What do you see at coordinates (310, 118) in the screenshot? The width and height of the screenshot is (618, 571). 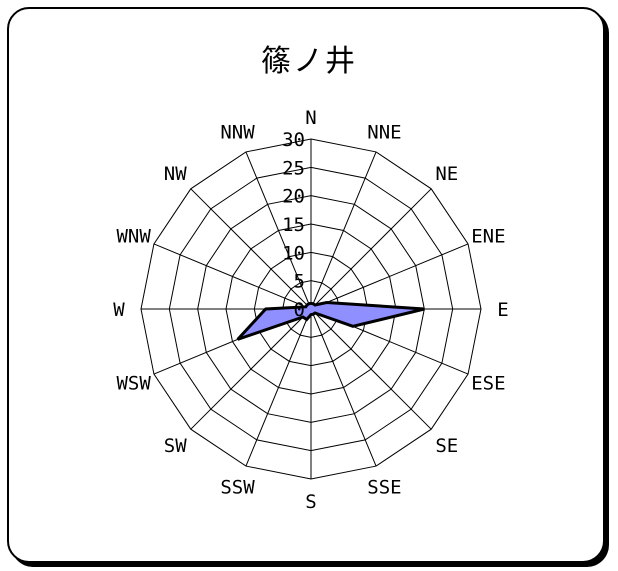 I see `direction-label-N: N` at bounding box center [310, 118].